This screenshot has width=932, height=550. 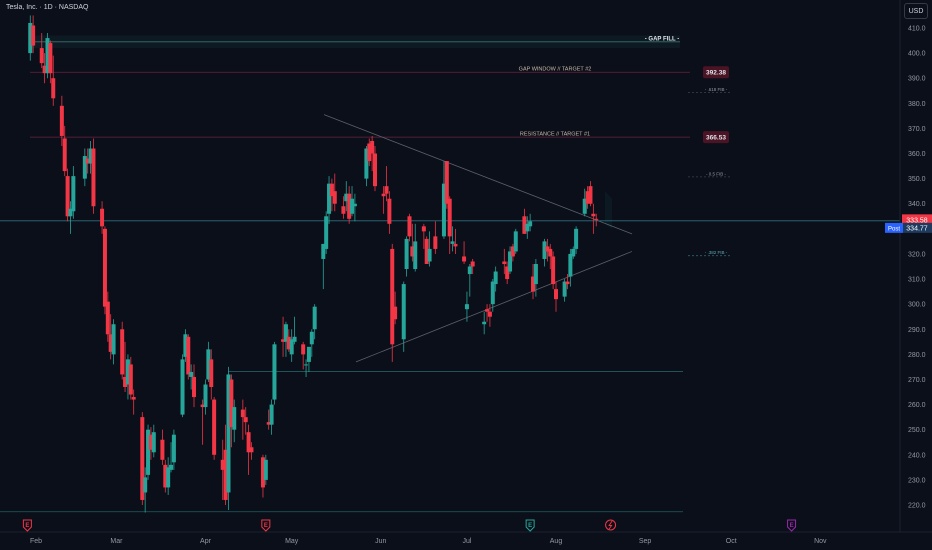 I want to click on split-icon, so click(x=611, y=525).